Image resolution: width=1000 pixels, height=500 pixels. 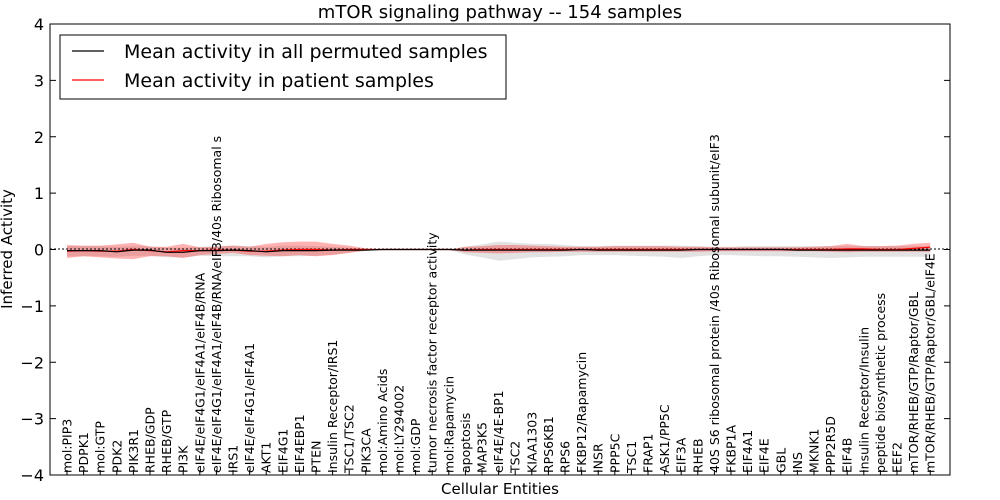 I want to click on x-tick-label: EIF4B, so click(x=847, y=455).